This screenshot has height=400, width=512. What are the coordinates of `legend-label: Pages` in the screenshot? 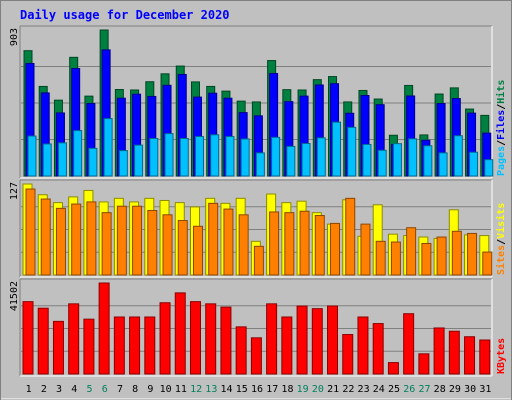 It's located at (501, 161).